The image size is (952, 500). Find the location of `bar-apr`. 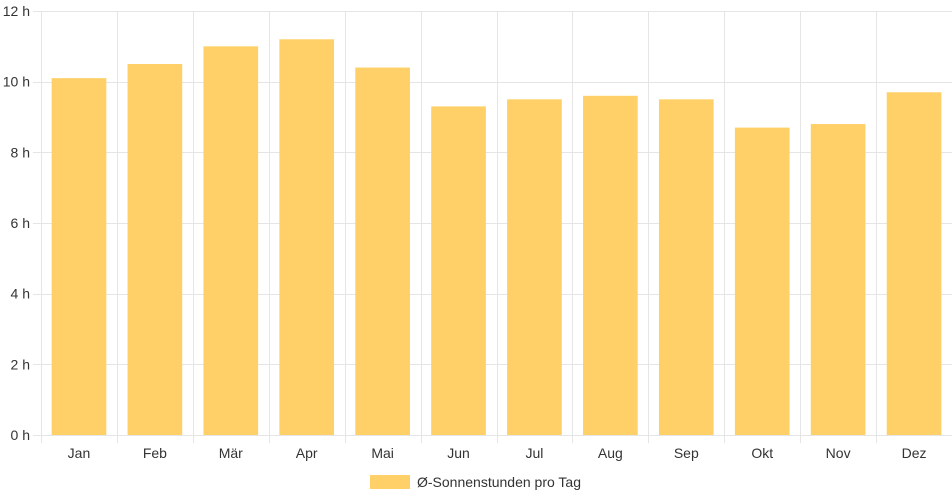

bar-apr is located at coordinates (307, 237).